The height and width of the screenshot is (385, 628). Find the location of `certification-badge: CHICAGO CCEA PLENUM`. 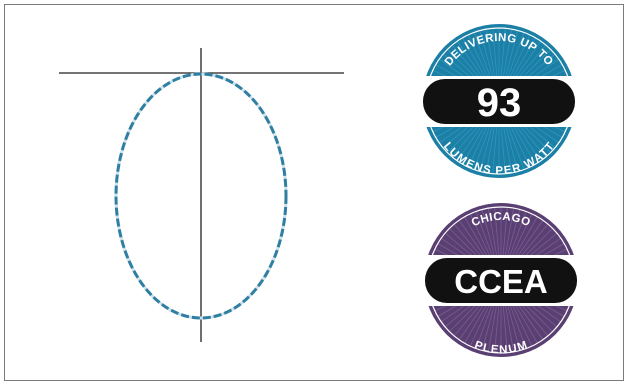

certification-badge: CHICAGO CCEA PLENUM is located at coordinates (501, 280).